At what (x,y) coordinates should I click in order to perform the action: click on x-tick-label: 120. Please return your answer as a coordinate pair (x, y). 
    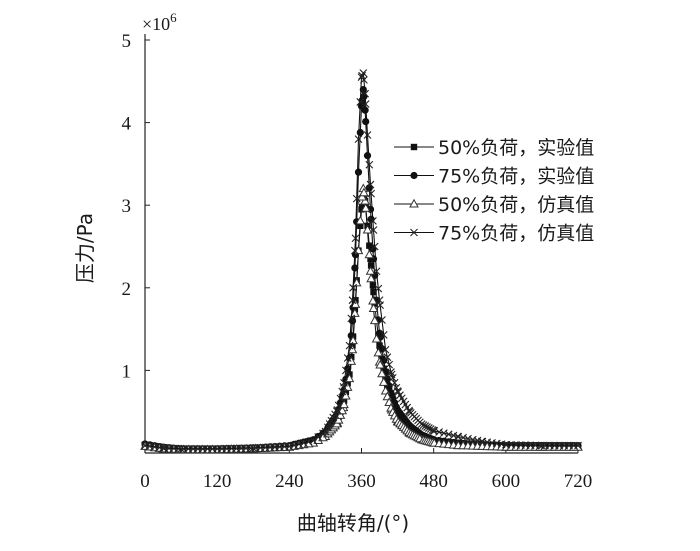
    Looking at the image, I should click on (217, 481).